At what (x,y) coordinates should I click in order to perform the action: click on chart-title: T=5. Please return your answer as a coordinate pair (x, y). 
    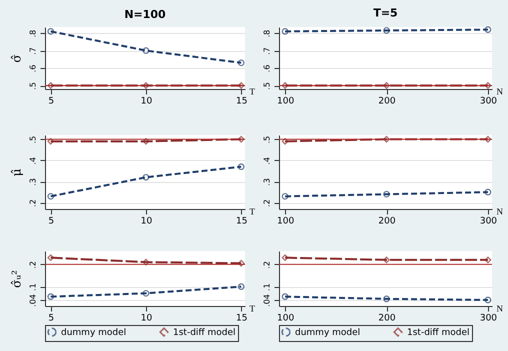
    Looking at the image, I should click on (385, 13).